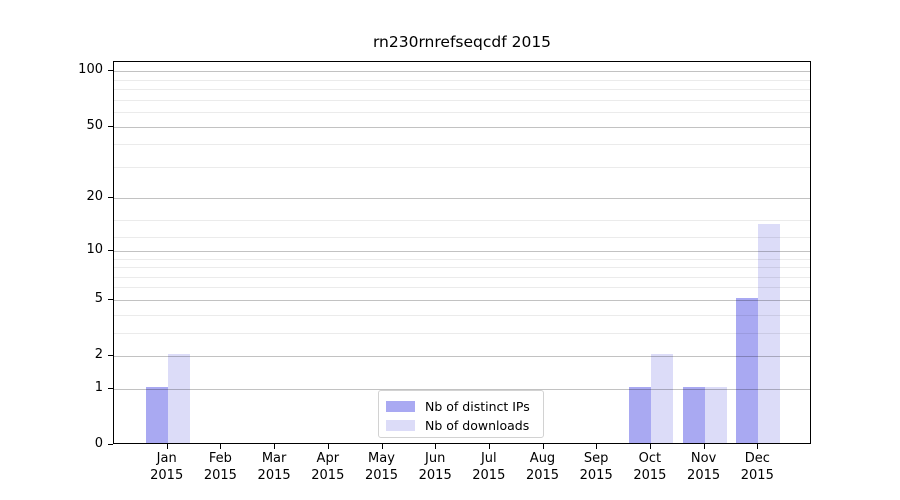  What do you see at coordinates (400, 425) in the screenshot?
I see `legend-swatch-downloads` at bounding box center [400, 425].